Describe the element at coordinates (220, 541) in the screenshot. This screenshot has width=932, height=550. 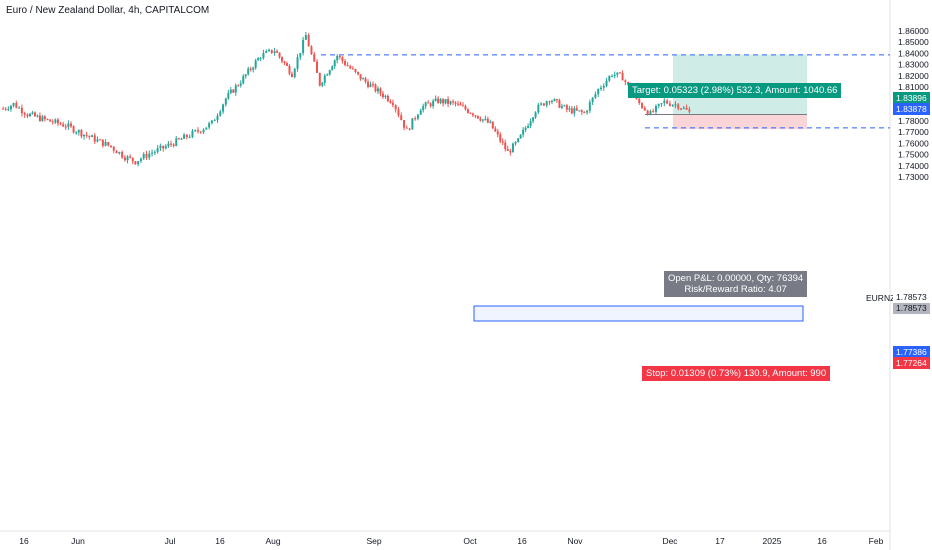
I see `x-tick-label: 16` at that location.